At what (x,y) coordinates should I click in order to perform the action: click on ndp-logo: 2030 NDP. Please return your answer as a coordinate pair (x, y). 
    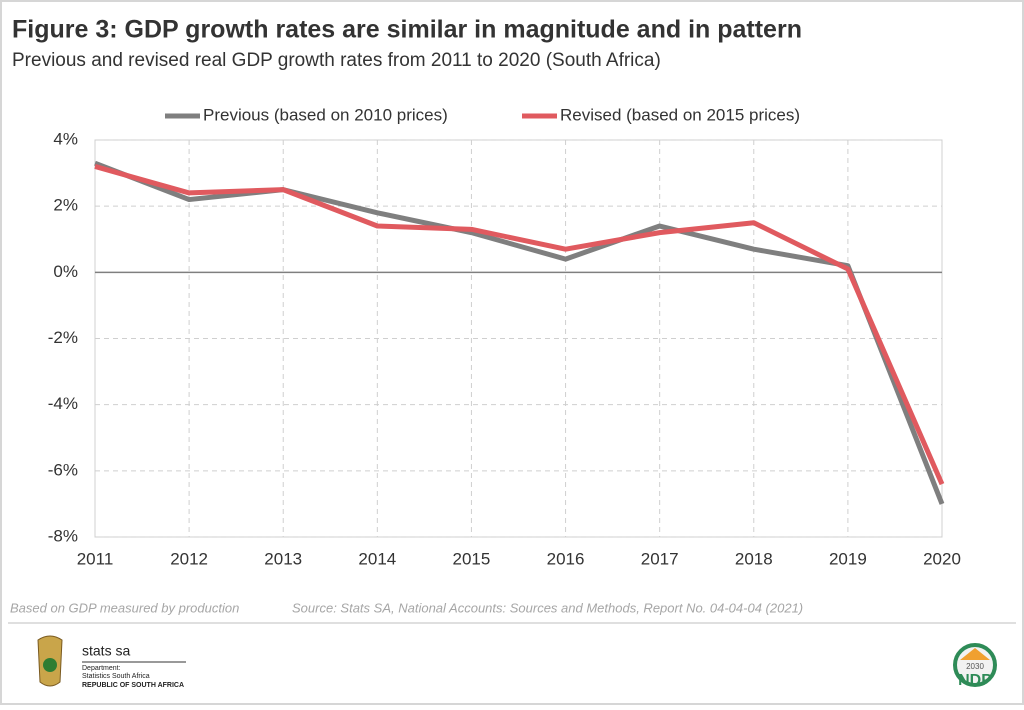
    Looking at the image, I should click on (975, 666).